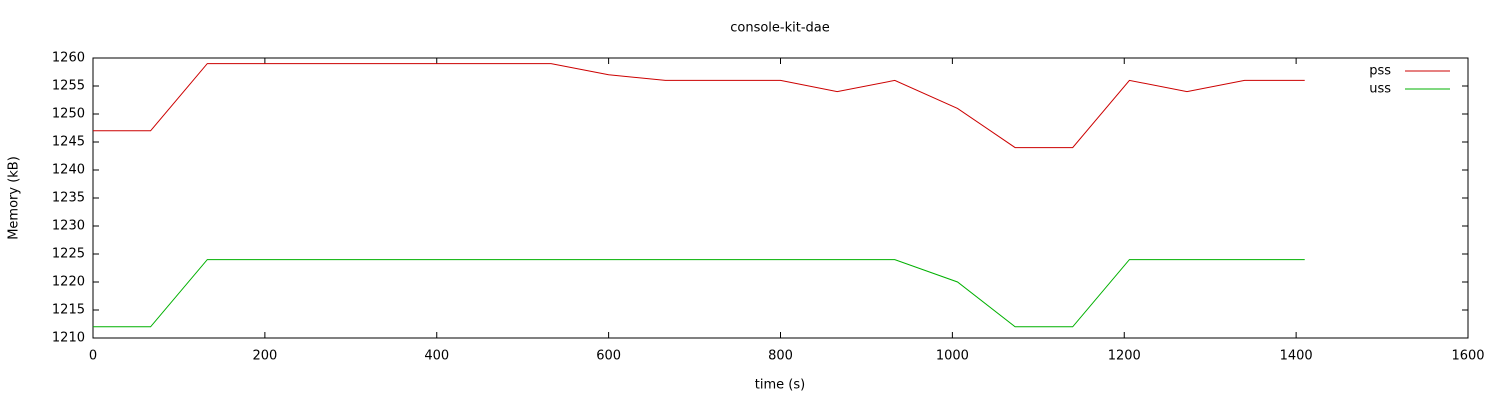 The height and width of the screenshot is (400, 1500). I want to click on x-tick-label: 1600, so click(1467, 356).